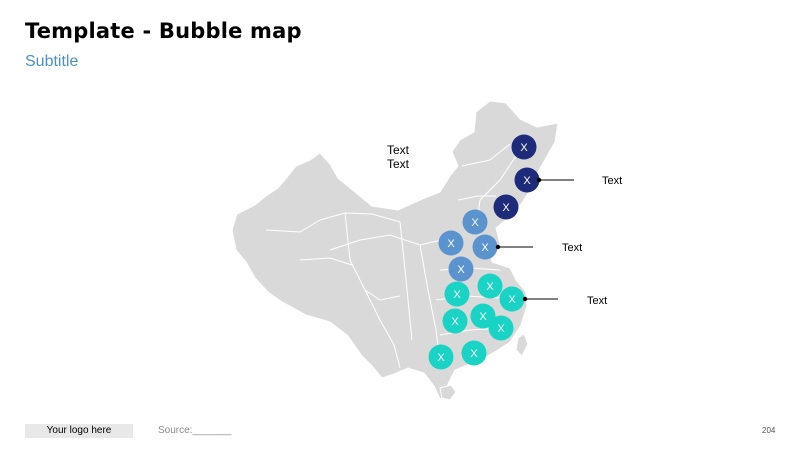  I want to click on map-label: Text Text, so click(398, 157).